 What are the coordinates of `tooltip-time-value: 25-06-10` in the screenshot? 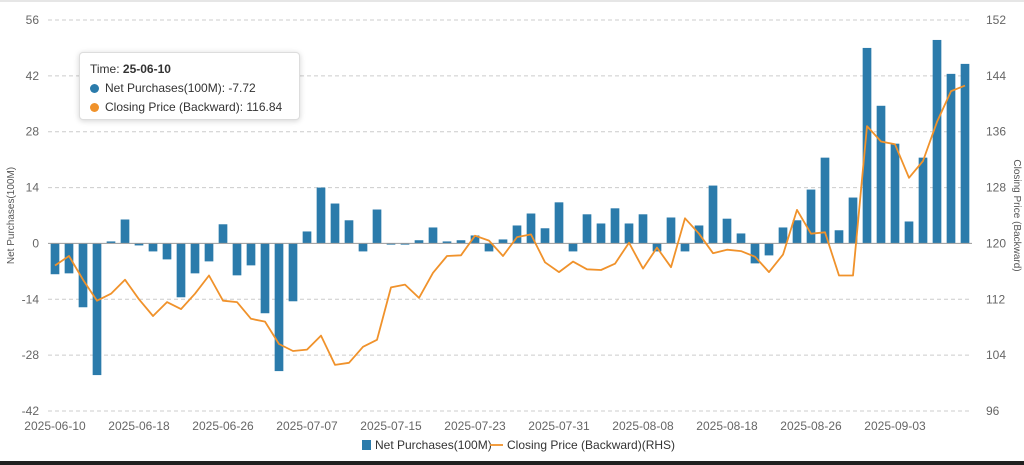 It's located at (146, 69).